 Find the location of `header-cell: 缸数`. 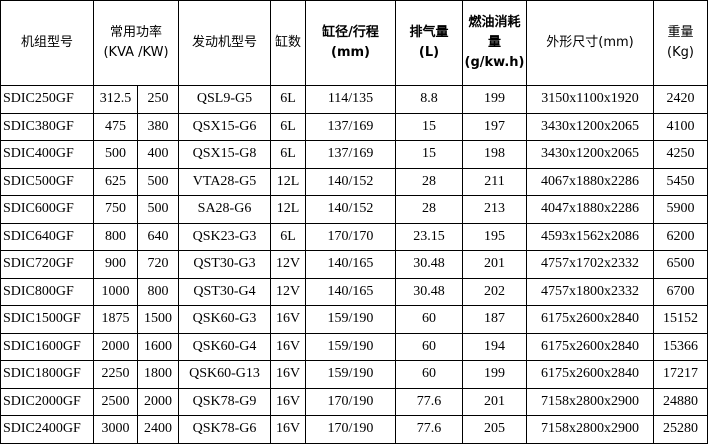

header-cell: 缸数 is located at coordinates (288, 43).